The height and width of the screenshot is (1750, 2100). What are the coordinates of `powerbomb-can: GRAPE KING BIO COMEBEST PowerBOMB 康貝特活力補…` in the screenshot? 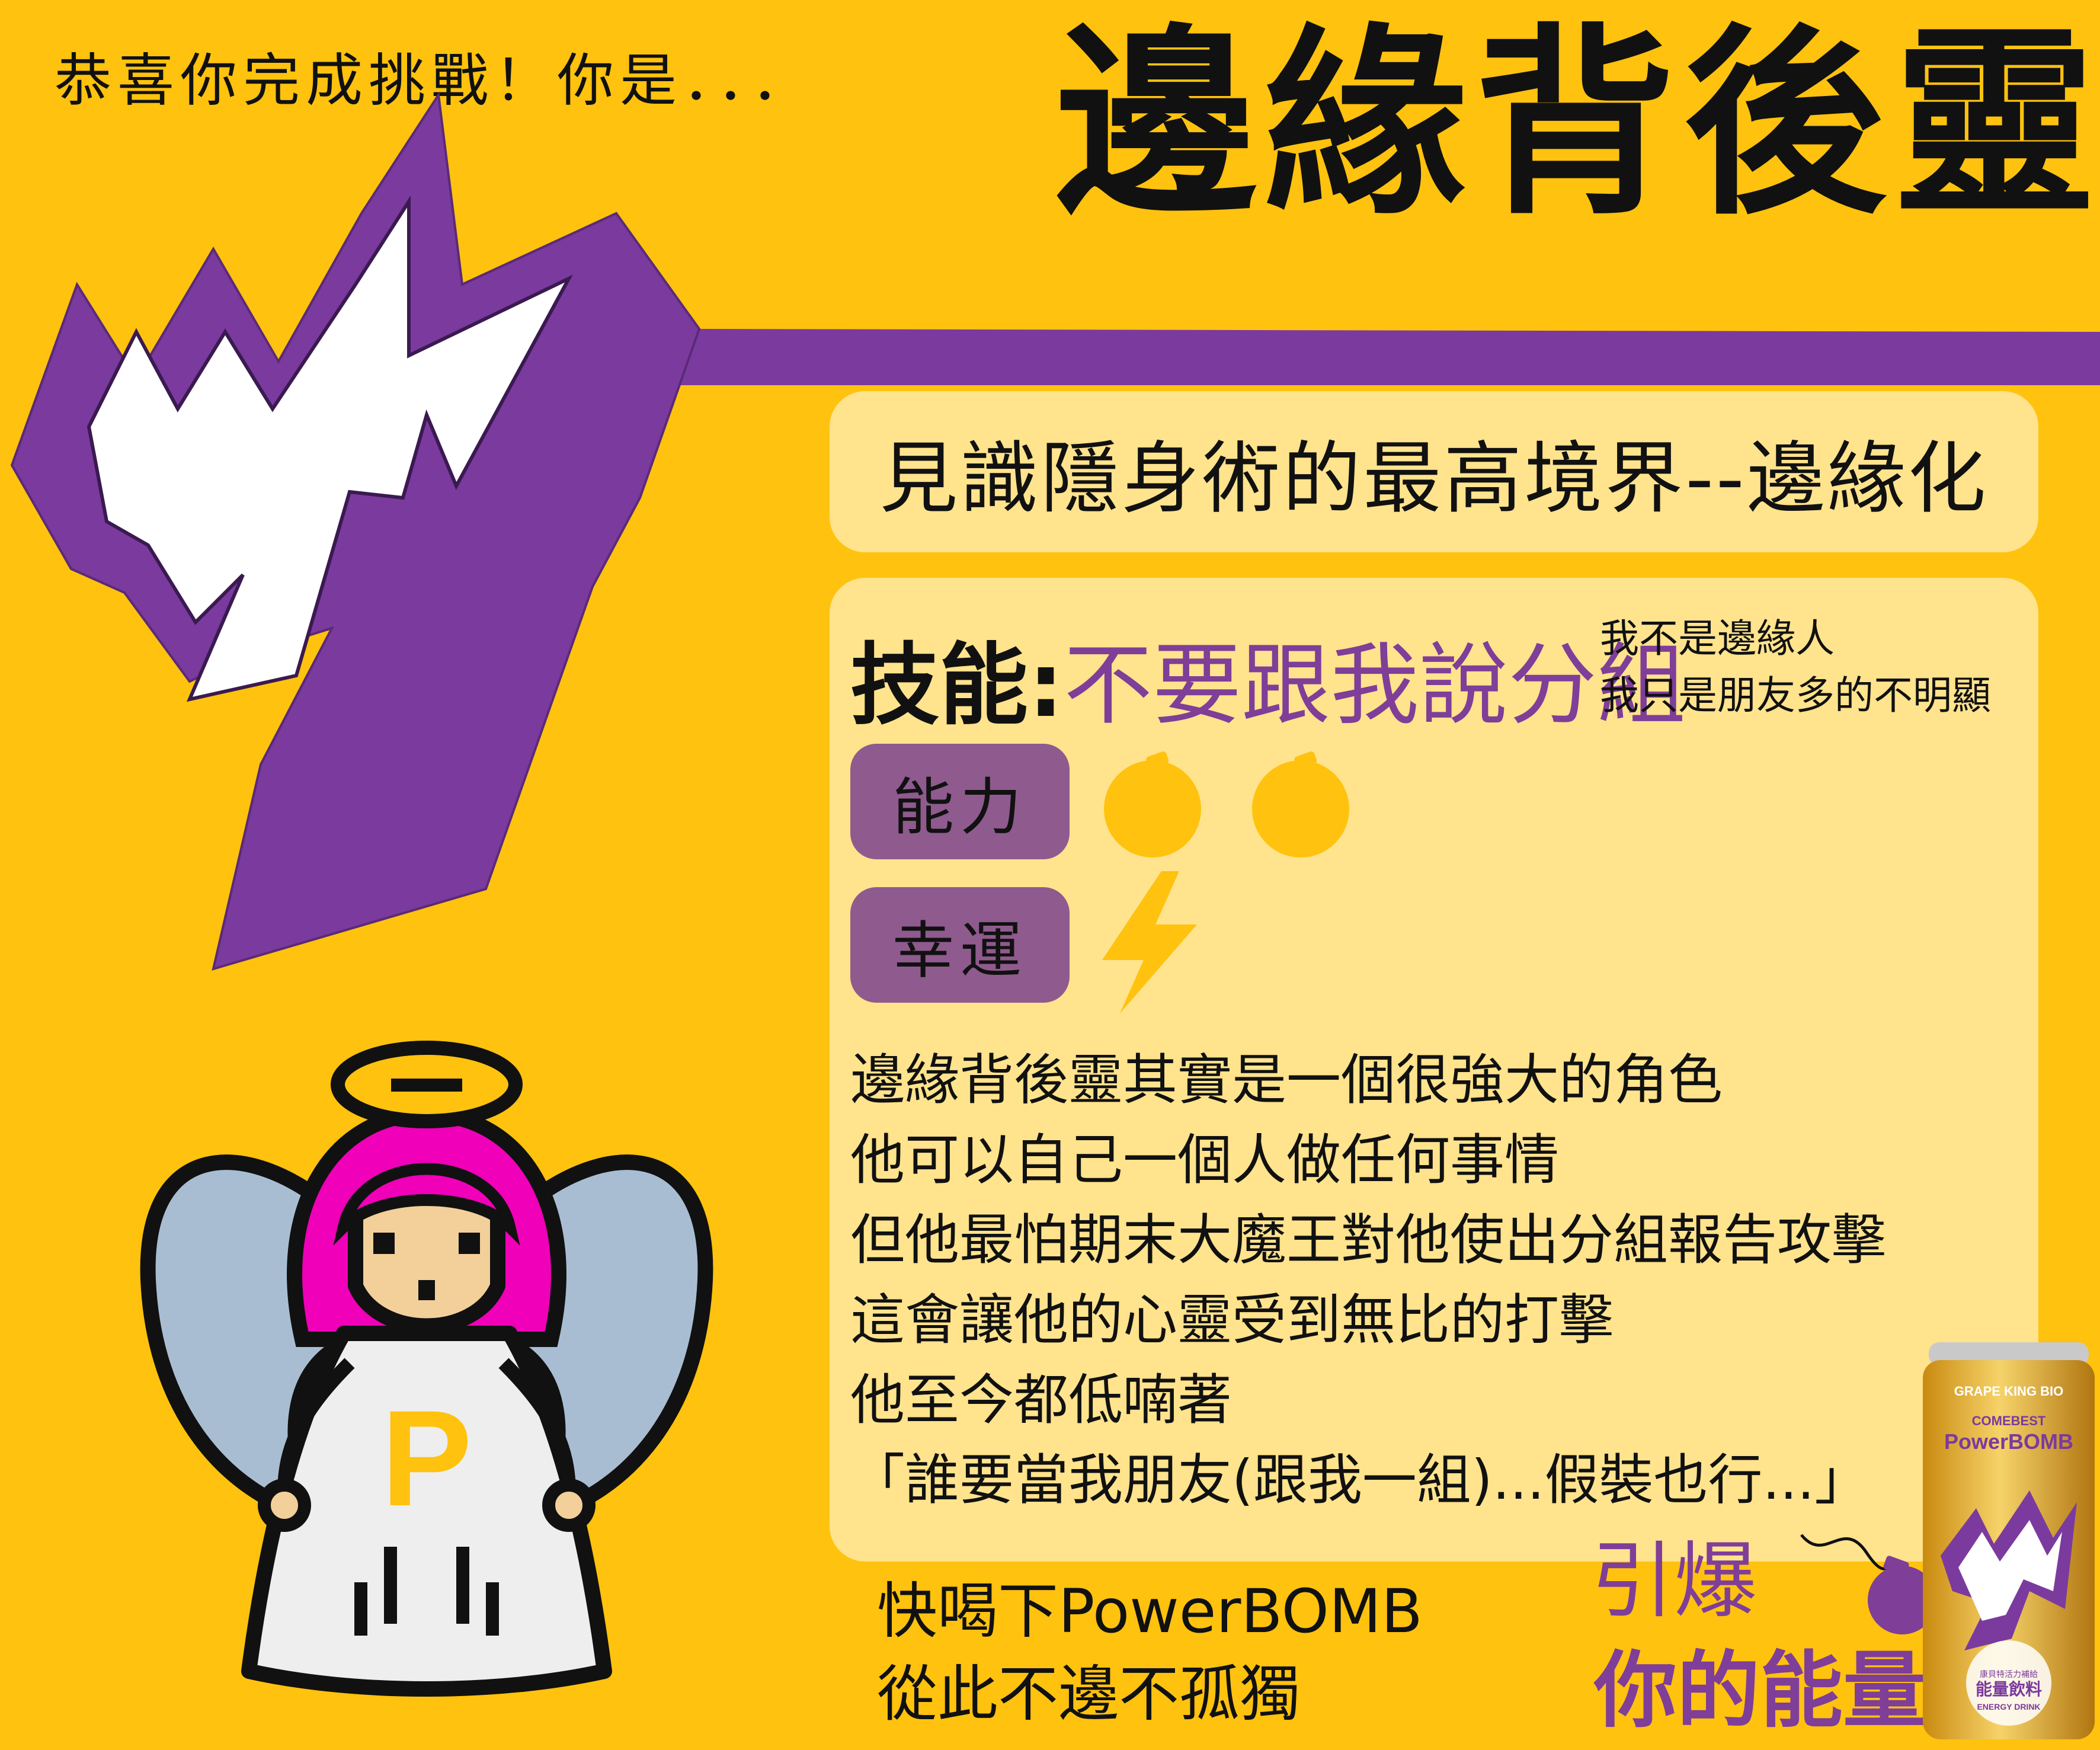 It's located at (2009, 1540).